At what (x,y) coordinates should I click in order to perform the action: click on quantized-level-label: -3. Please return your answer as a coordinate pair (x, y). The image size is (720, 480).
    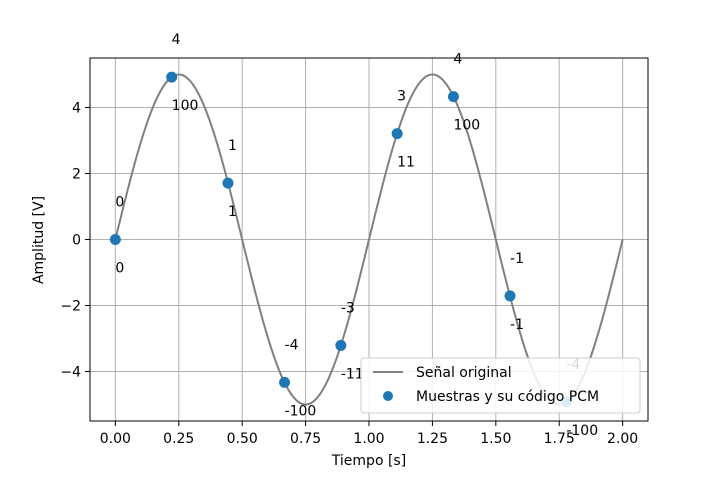
    Looking at the image, I should click on (348, 308).